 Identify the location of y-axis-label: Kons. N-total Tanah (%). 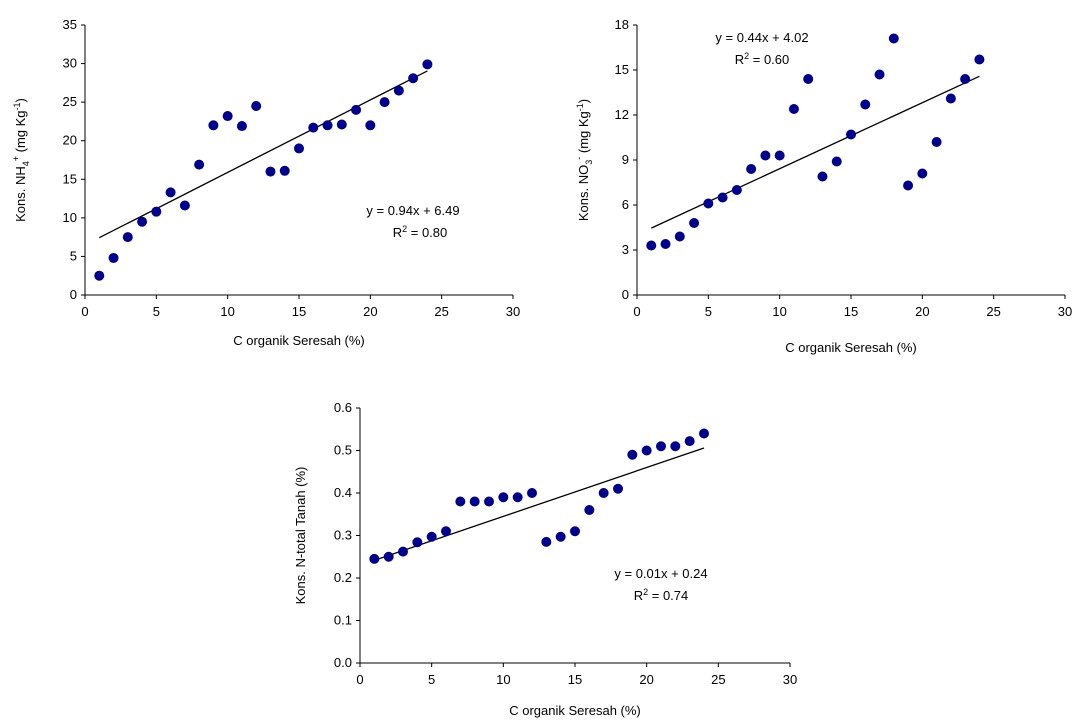
(300, 536).